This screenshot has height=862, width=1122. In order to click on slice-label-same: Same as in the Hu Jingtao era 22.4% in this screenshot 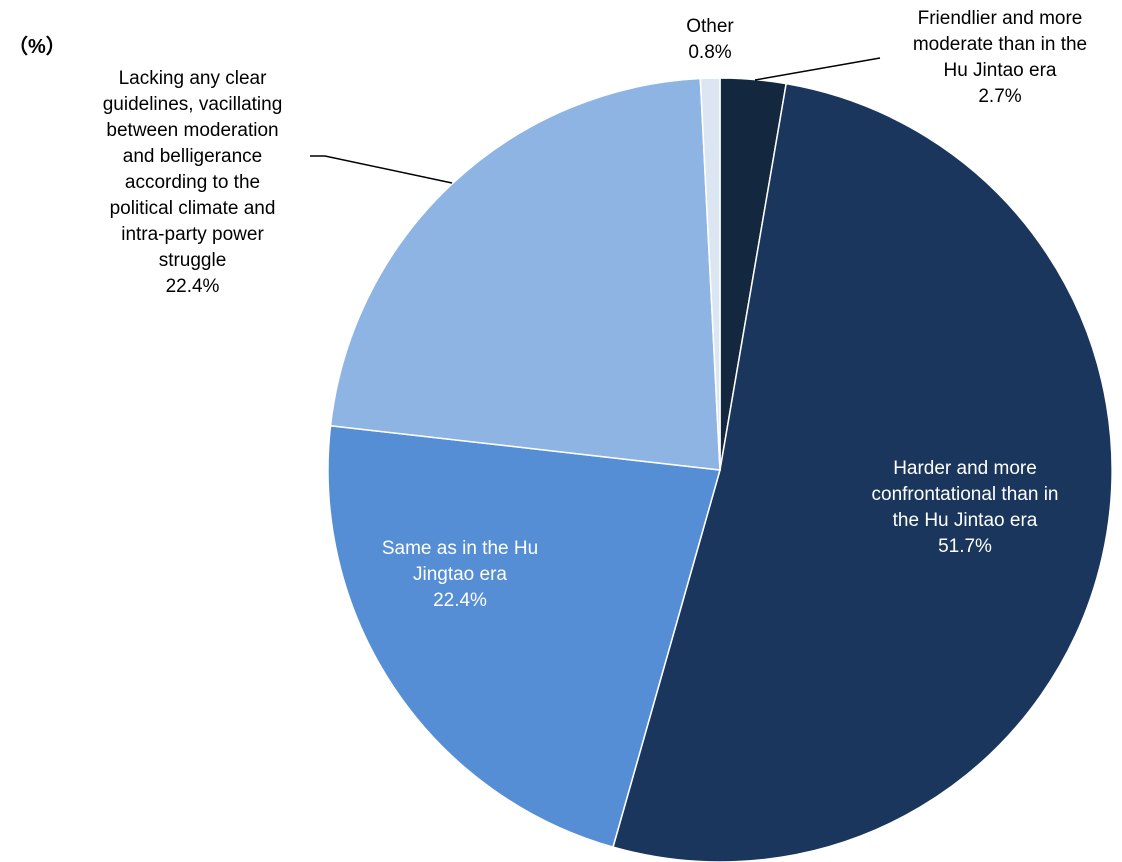, I will do `click(460, 575)`.